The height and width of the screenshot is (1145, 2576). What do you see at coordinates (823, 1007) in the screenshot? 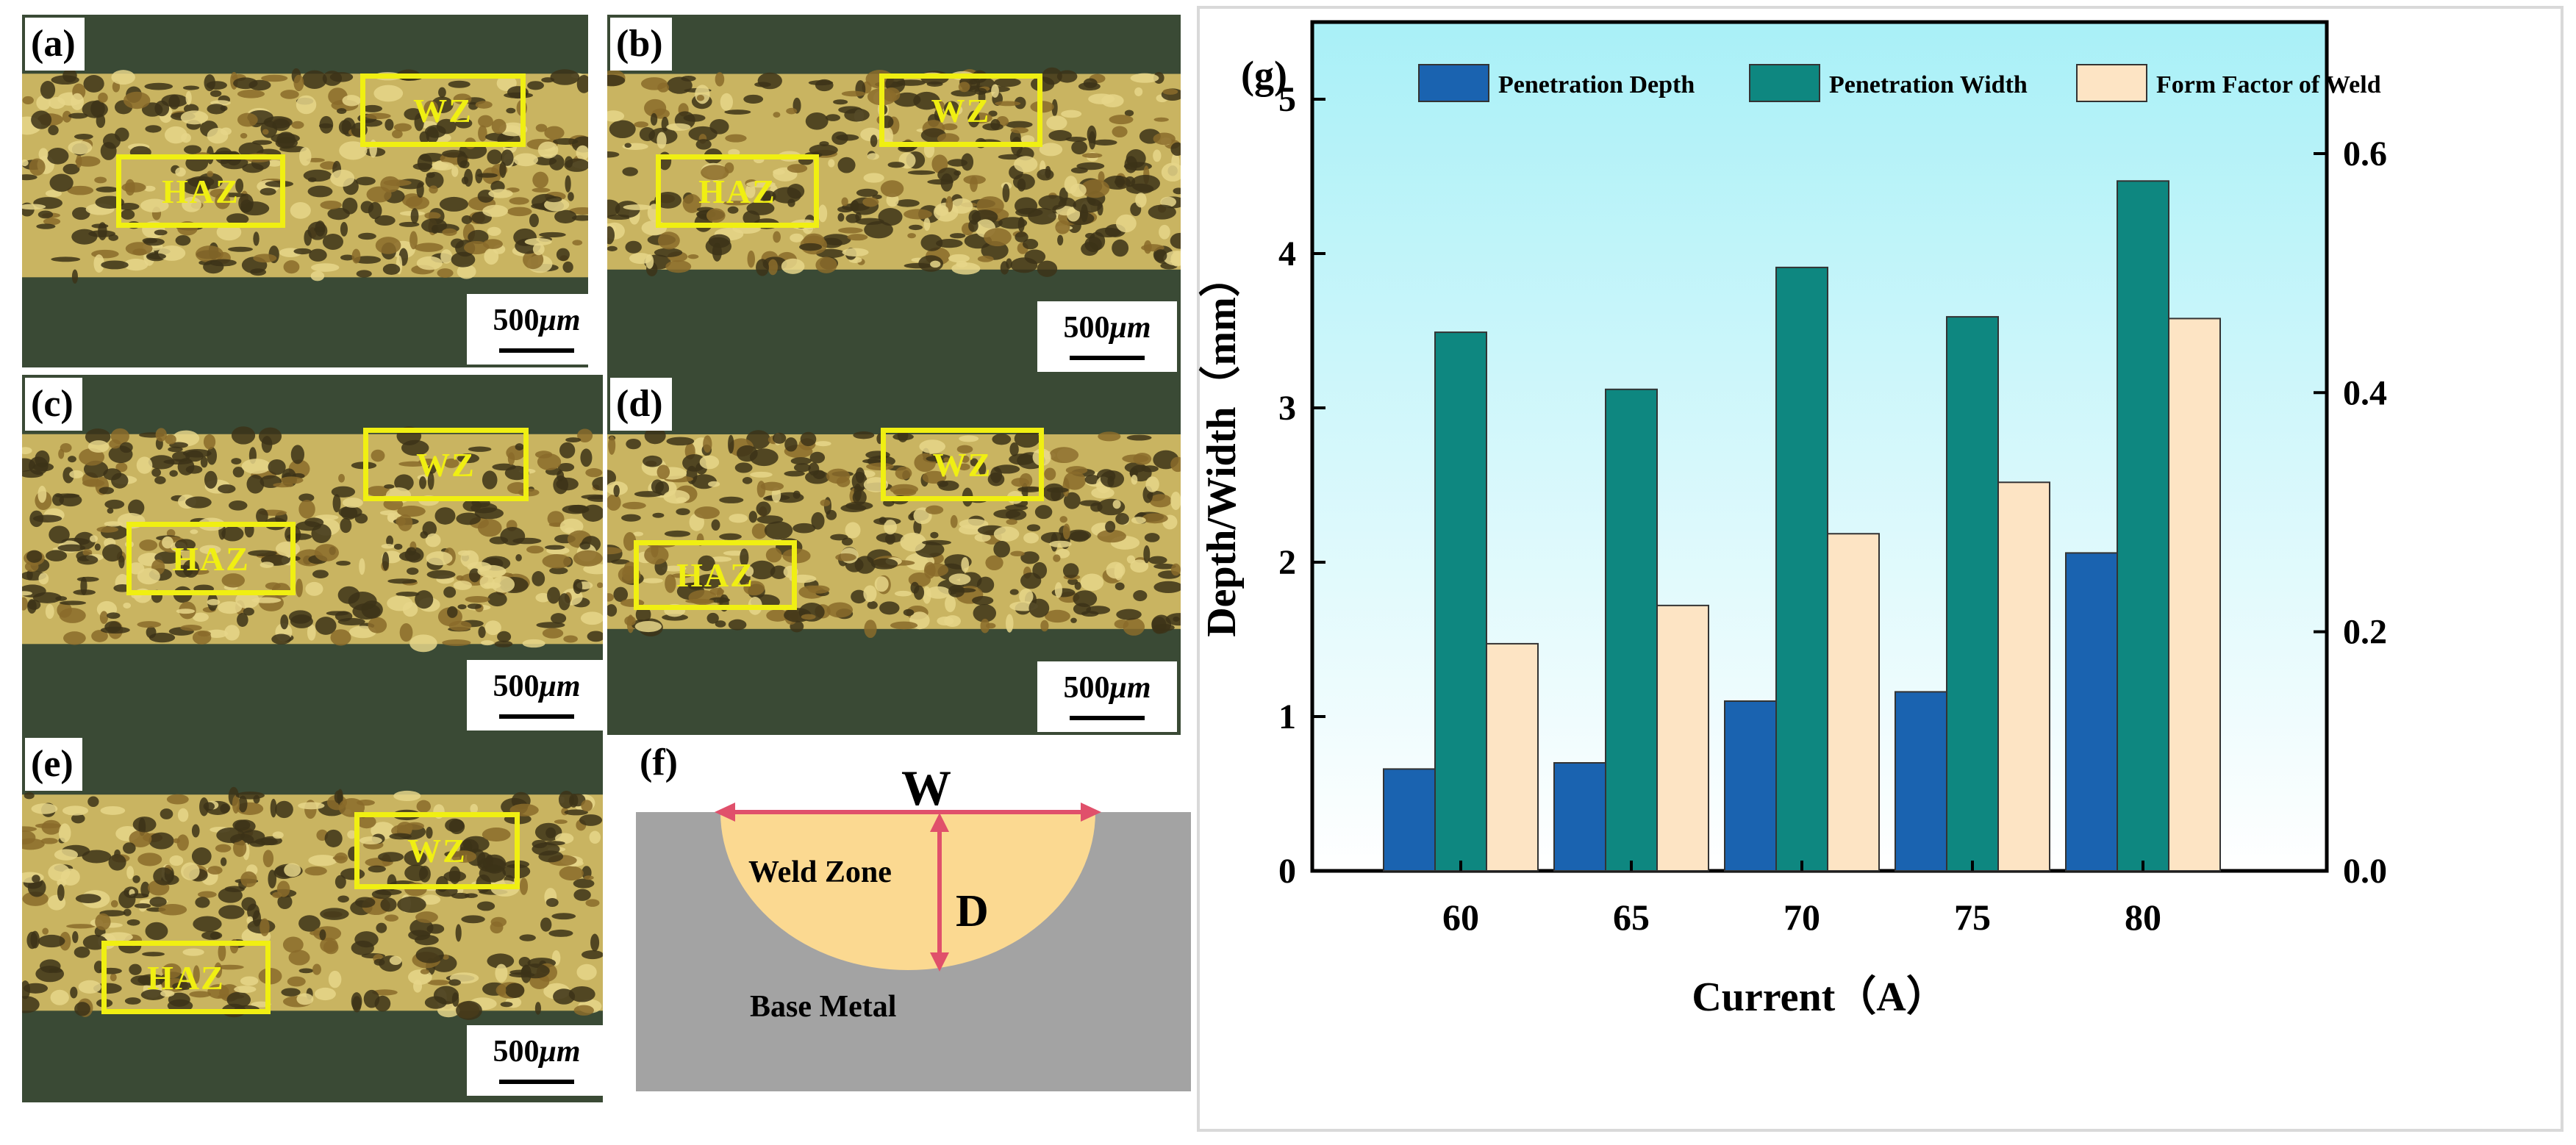
I see `base-metal-label: Base Metal` at bounding box center [823, 1007].